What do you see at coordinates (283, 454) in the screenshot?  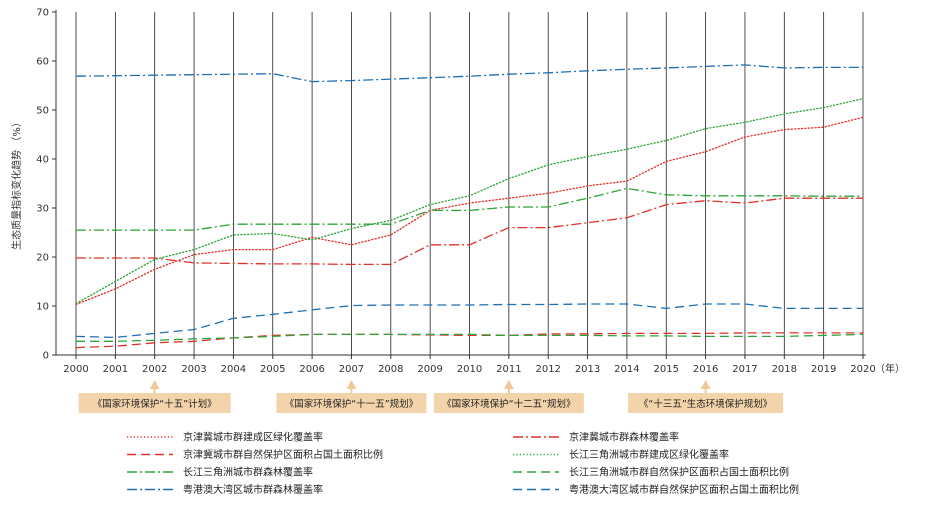 I see `legend-label: 京津冀城市群自然保护区面积占国土面积比例` at bounding box center [283, 454].